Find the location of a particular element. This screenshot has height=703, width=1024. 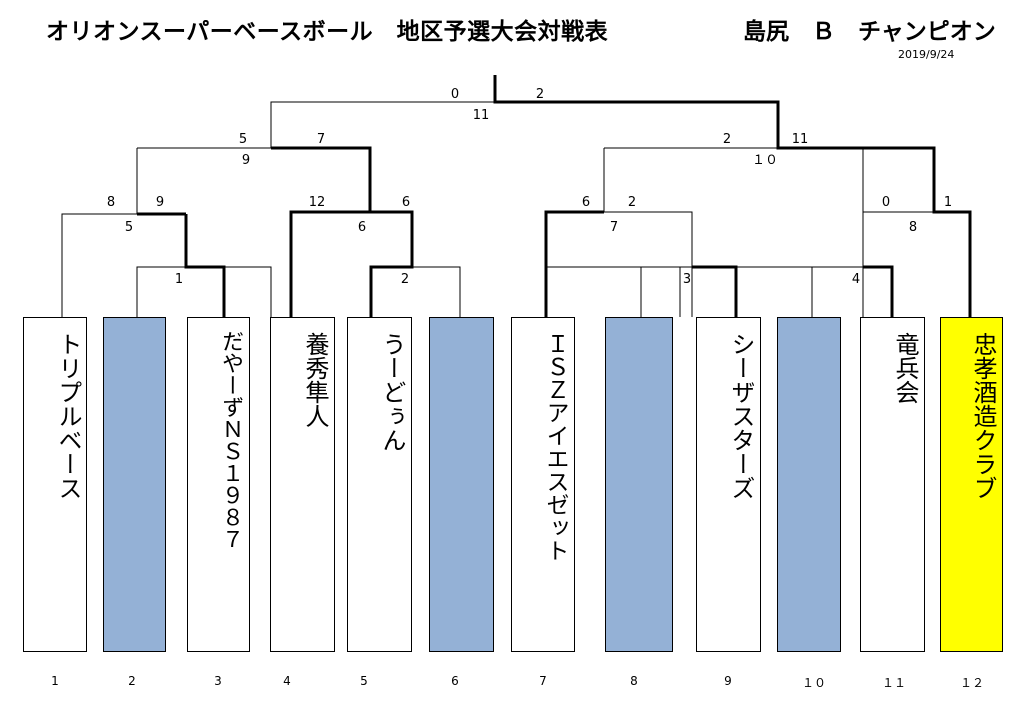

seed-number: １２ is located at coordinates (971, 683).